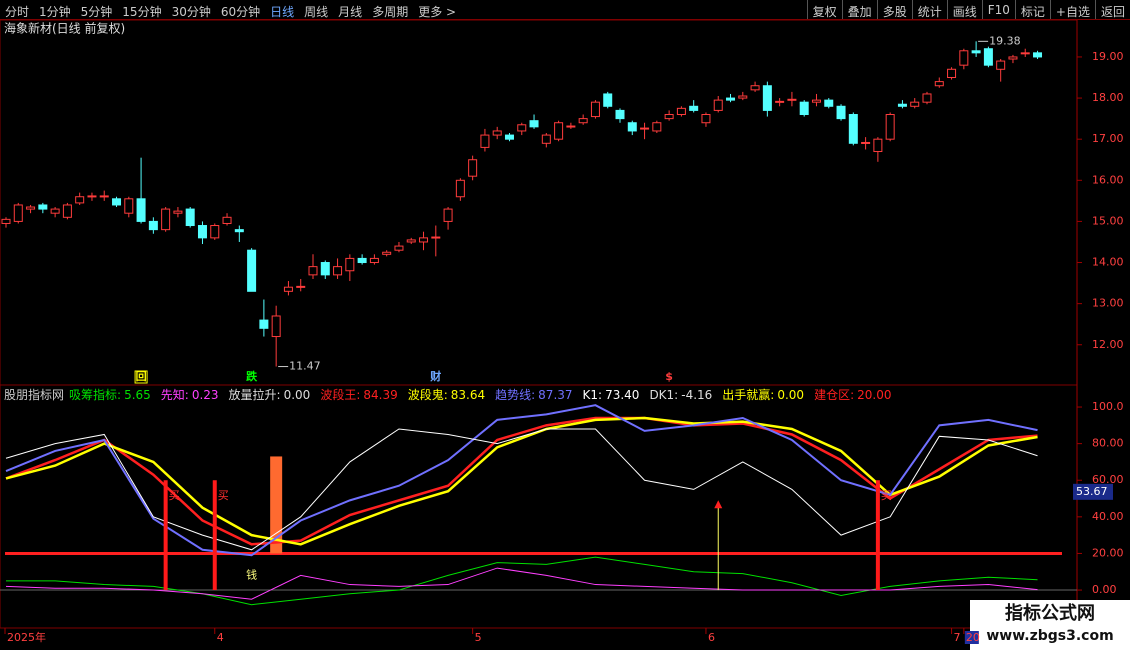 The image size is (1130, 650). I want to click on y-tick-label: 40.00, so click(1108, 516).